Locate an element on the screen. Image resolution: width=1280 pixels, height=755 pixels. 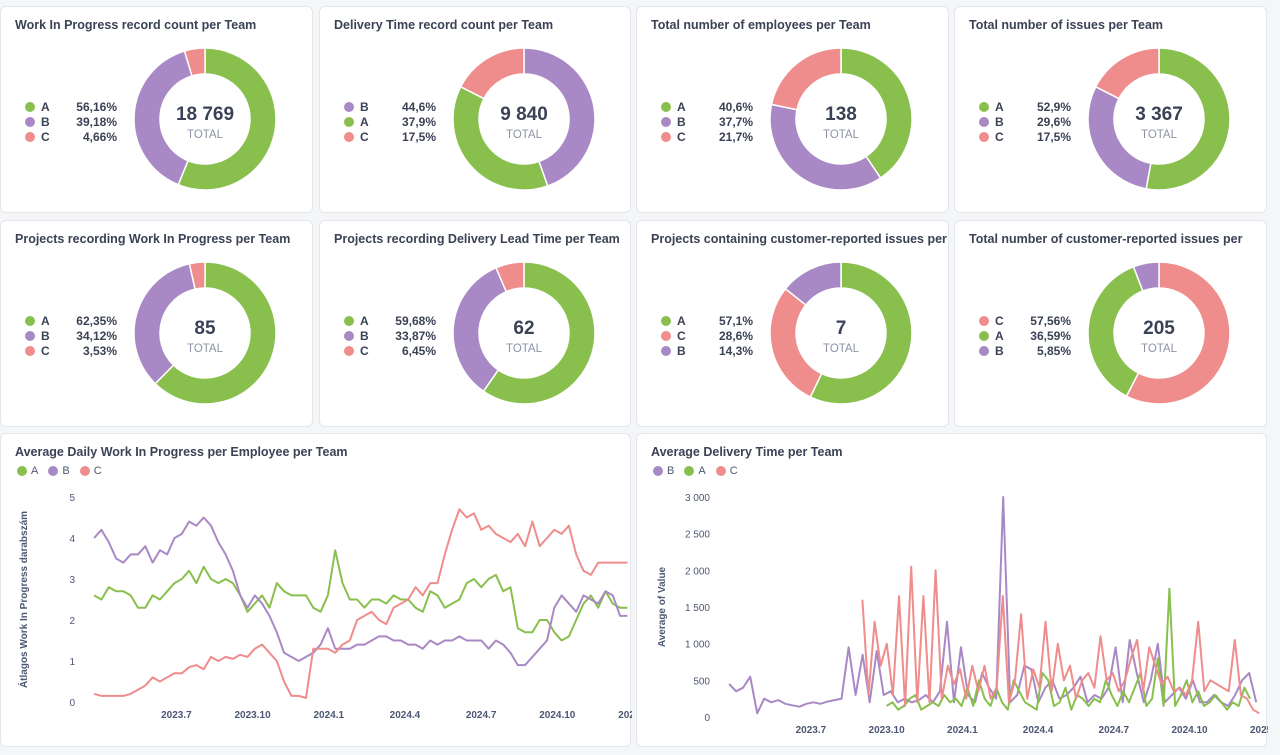
legend-item: C 28,6% is located at coordinates (707, 335).